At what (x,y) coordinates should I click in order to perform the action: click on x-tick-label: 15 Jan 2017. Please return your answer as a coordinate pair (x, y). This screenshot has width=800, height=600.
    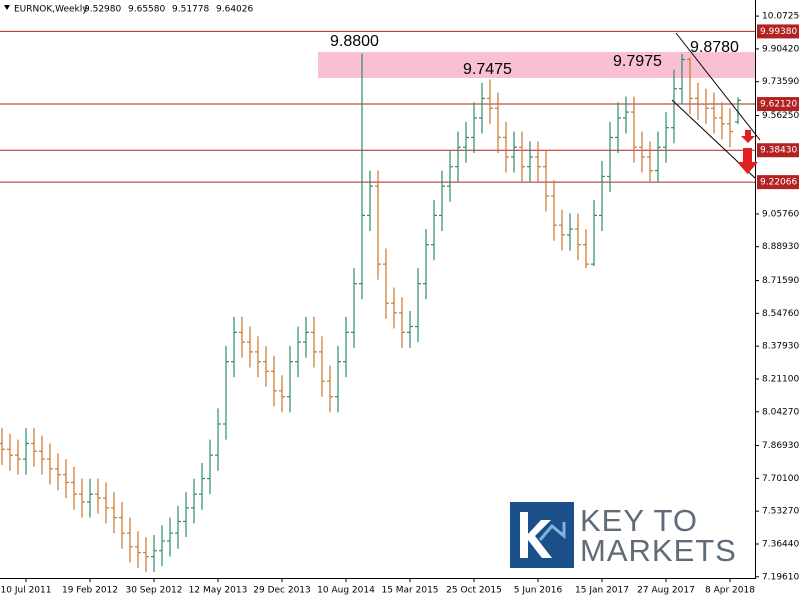
    Looking at the image, I should click on (602, 591).